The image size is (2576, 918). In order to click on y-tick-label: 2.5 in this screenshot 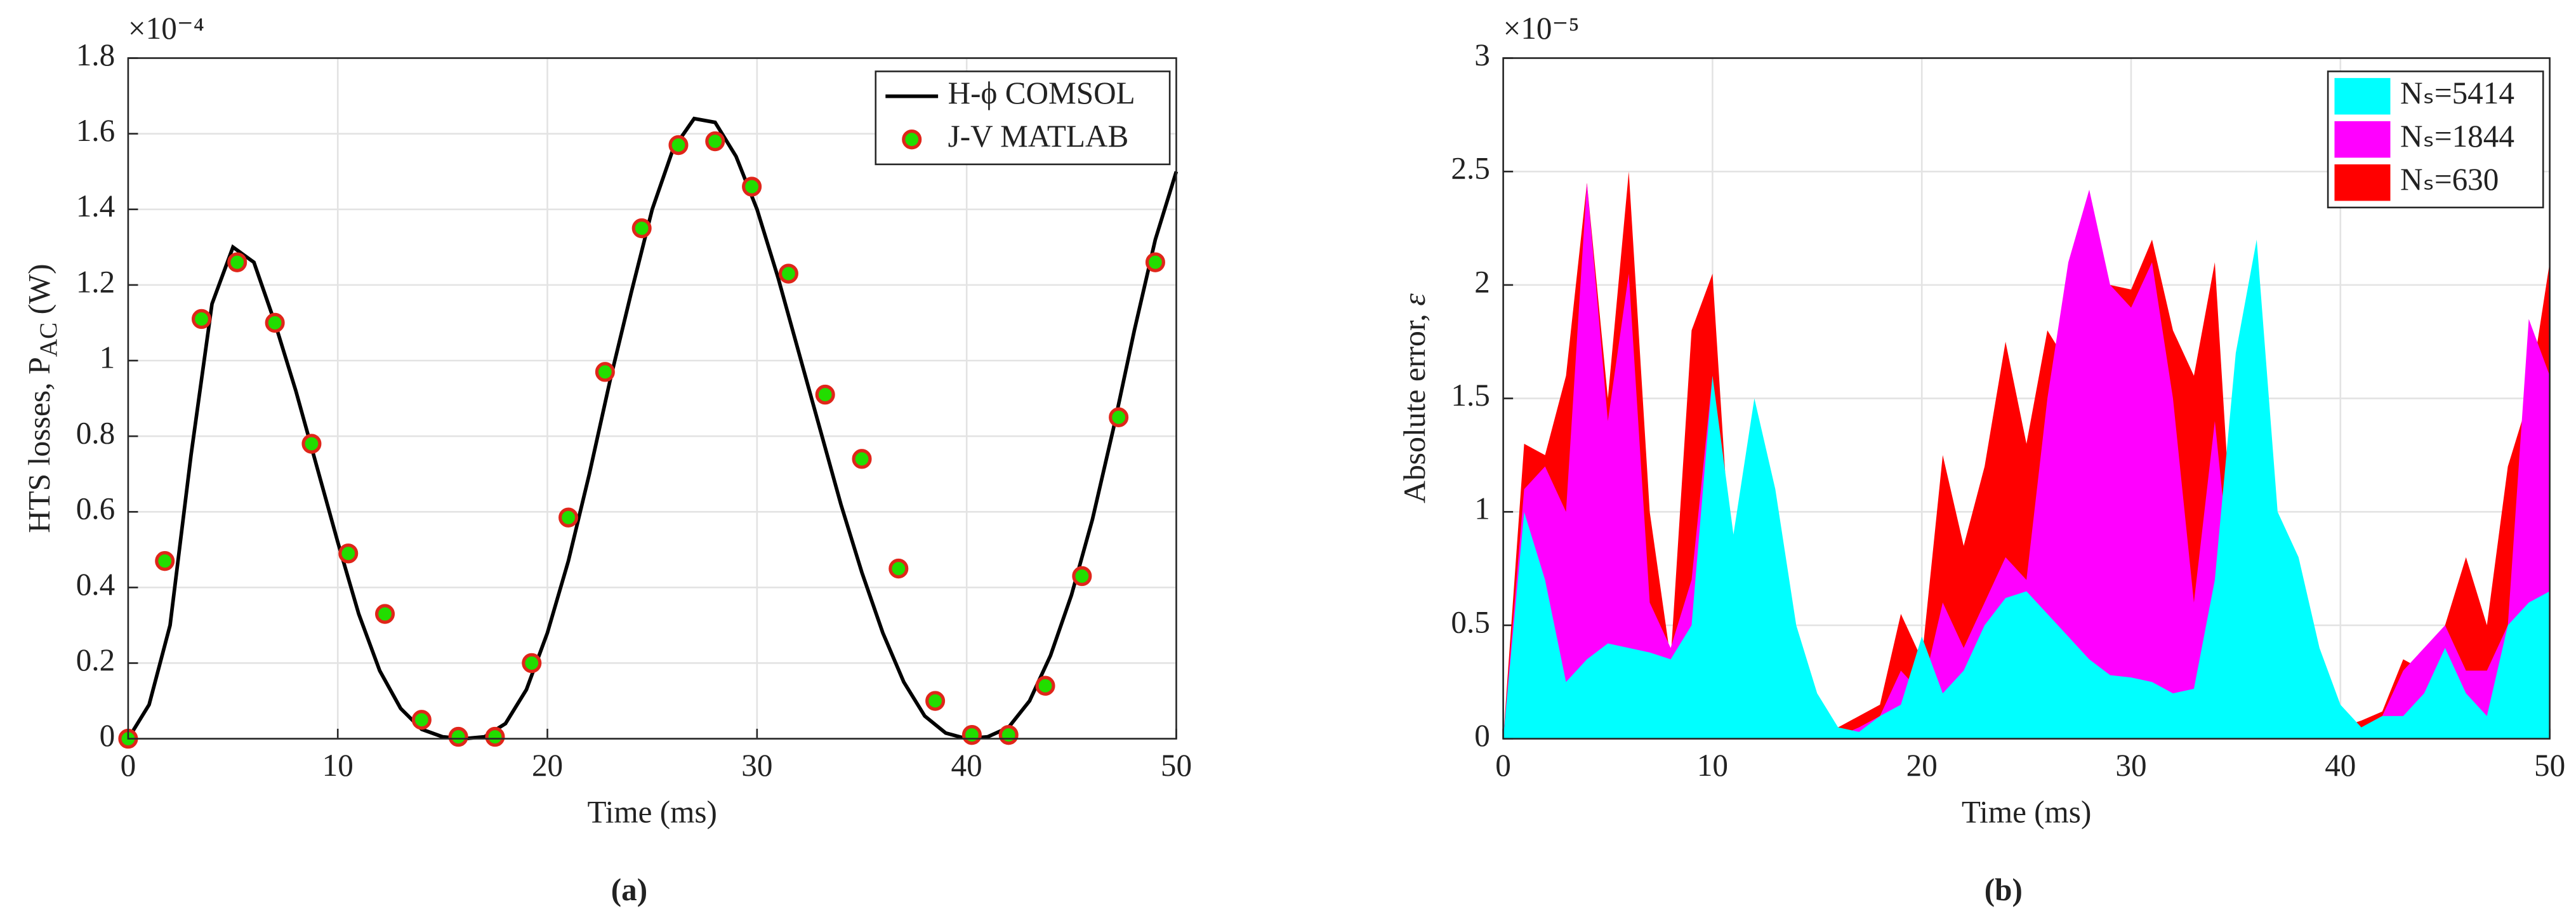, I will do `click(1470, 167)`.